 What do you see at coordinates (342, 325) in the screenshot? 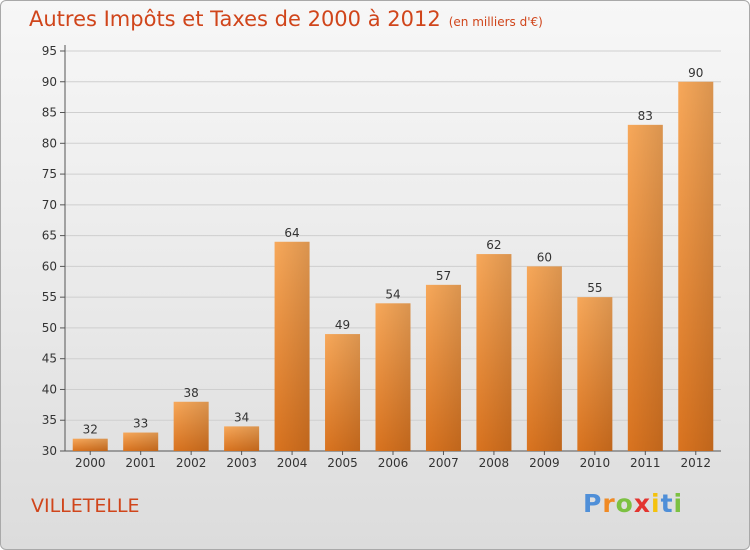
I see `data-label: 49` at bounding box center [342, 325].